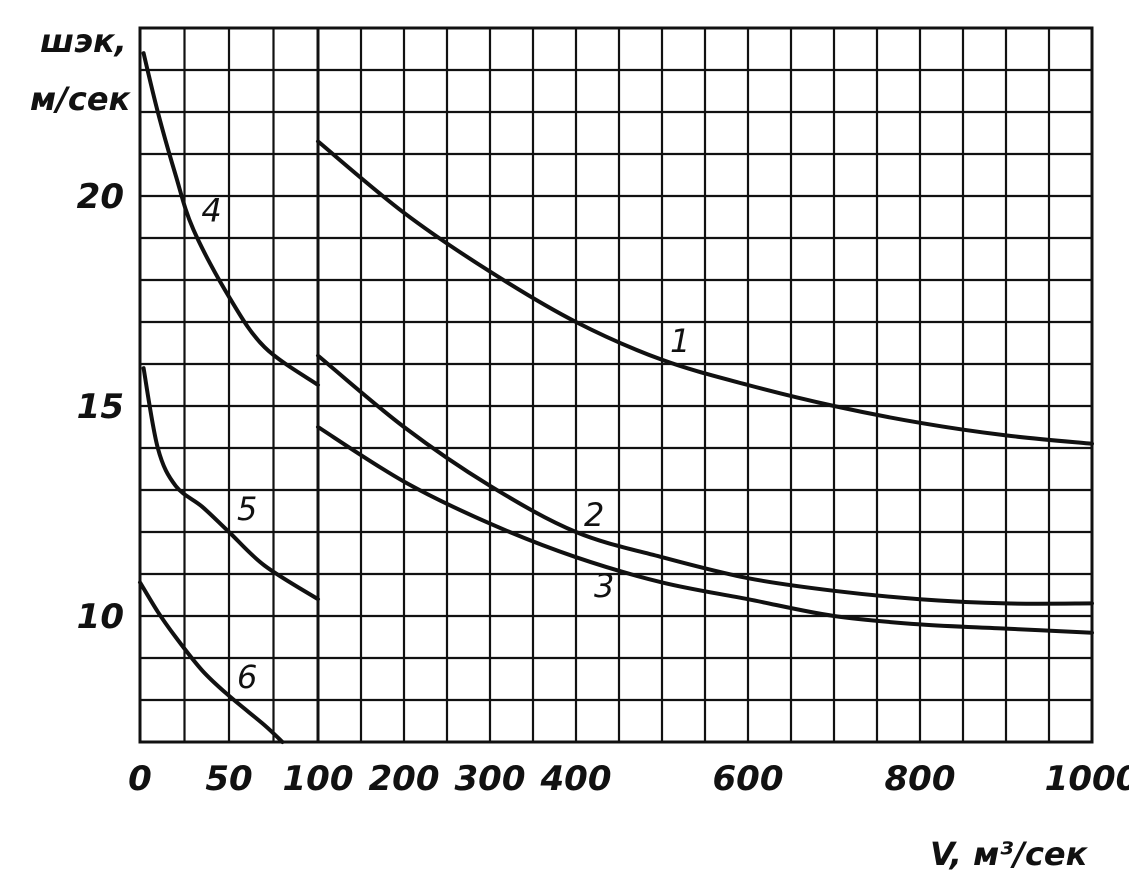 The image size is (1129, 876). I want to click on series-label-3: 3, so click(604, 586).